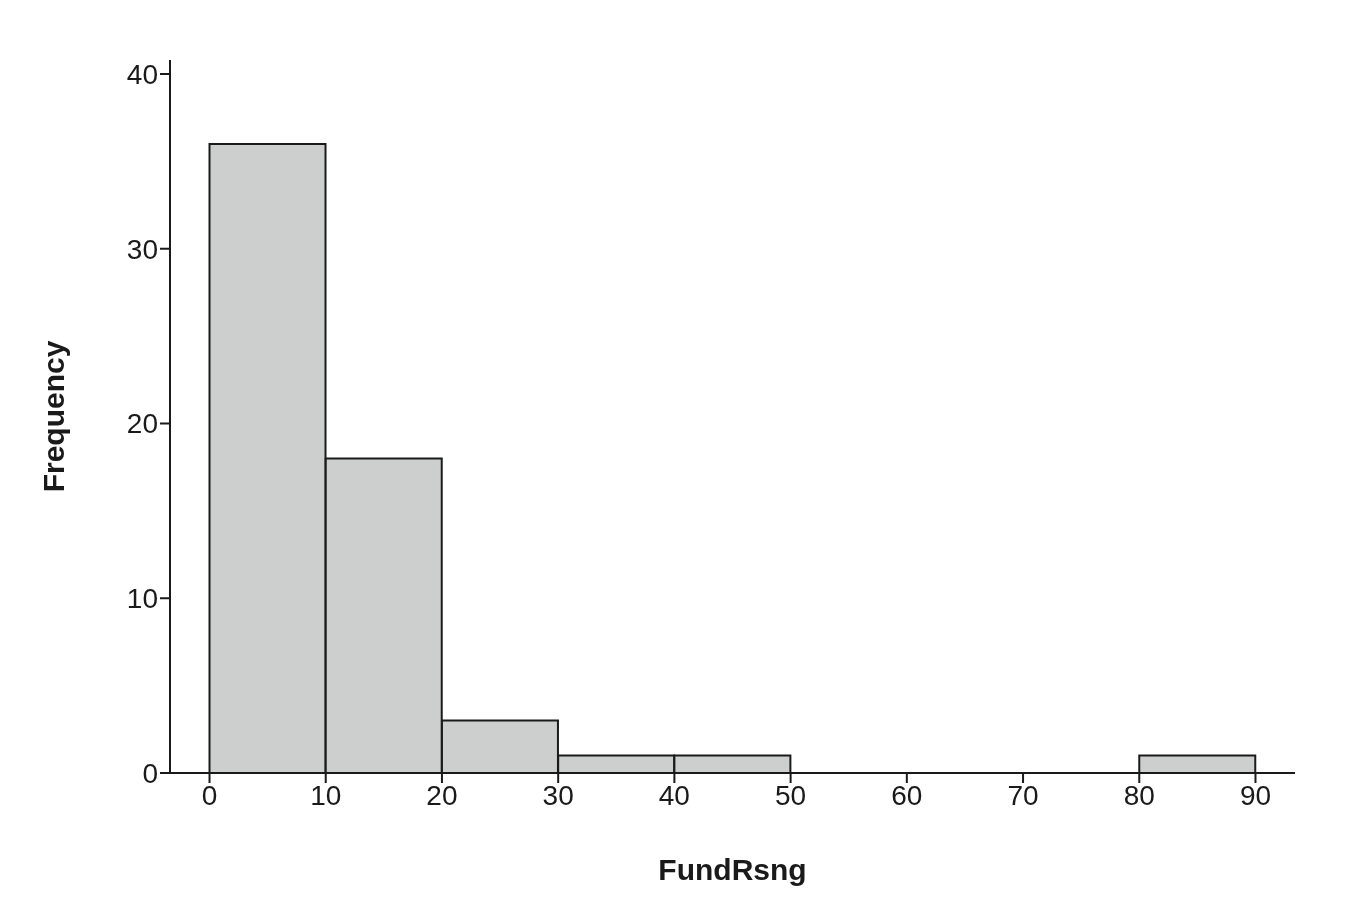  What do you see at coordinates (142, 424) in the screenshot?
I see `y-tick-label: 20` at bounding box center [142, 424].